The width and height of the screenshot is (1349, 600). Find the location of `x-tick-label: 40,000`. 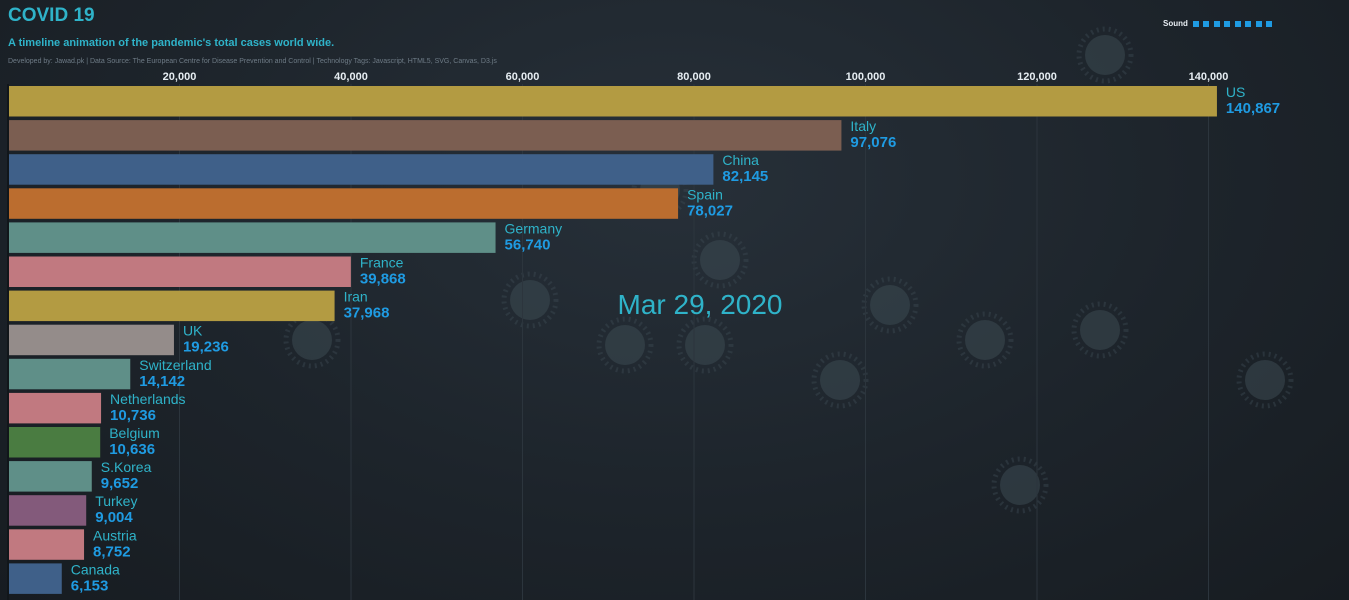

x-tick-label: 40,000 is located at coordinates (351, 77).